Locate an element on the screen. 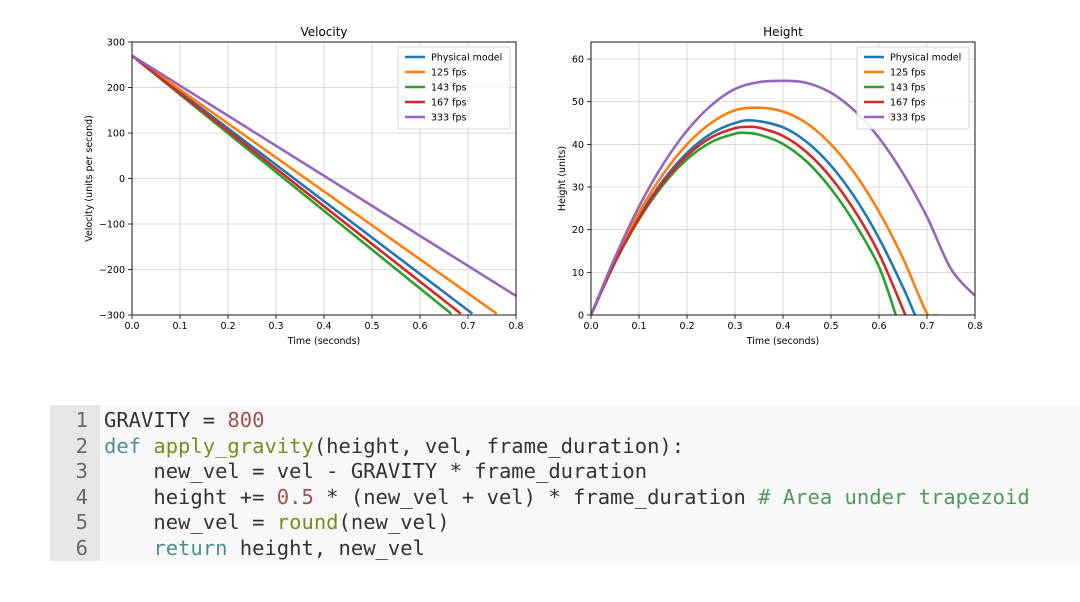 The height and width of the screenshot is (602, 1080). y-tick-label: 20 is located at coordinates (578, 230).